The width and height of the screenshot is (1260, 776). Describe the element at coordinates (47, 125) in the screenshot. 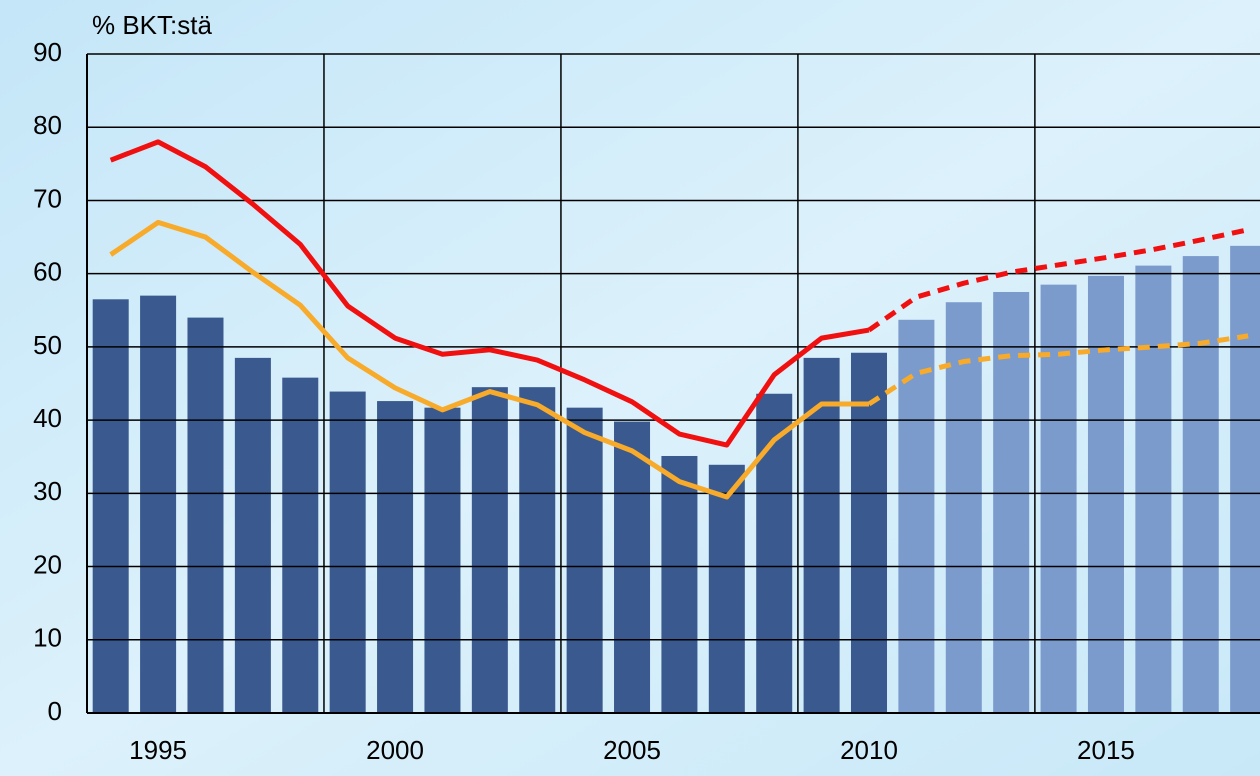

I see `y-tick-label: 80` at that location.